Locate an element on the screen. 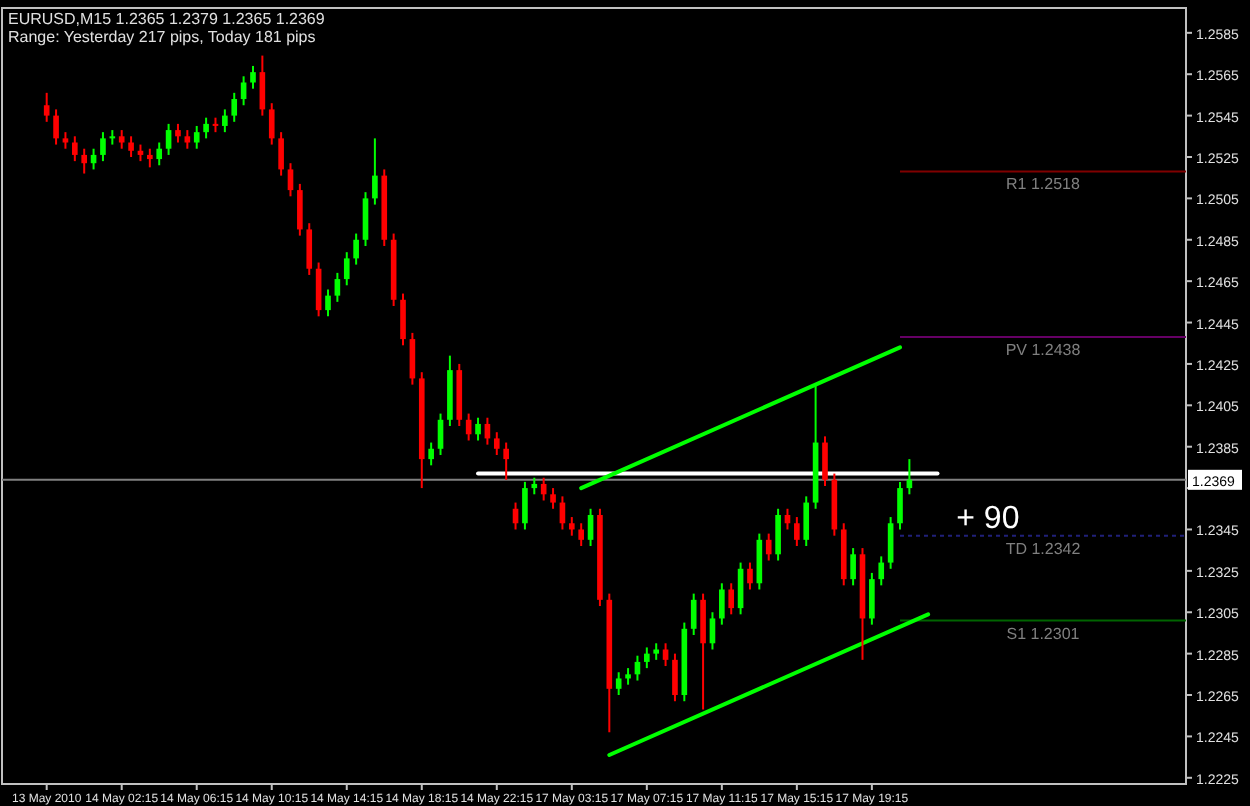  text: Range: Yesterday 217 pips, Today 181 pips is located at coordinates (162, 37).